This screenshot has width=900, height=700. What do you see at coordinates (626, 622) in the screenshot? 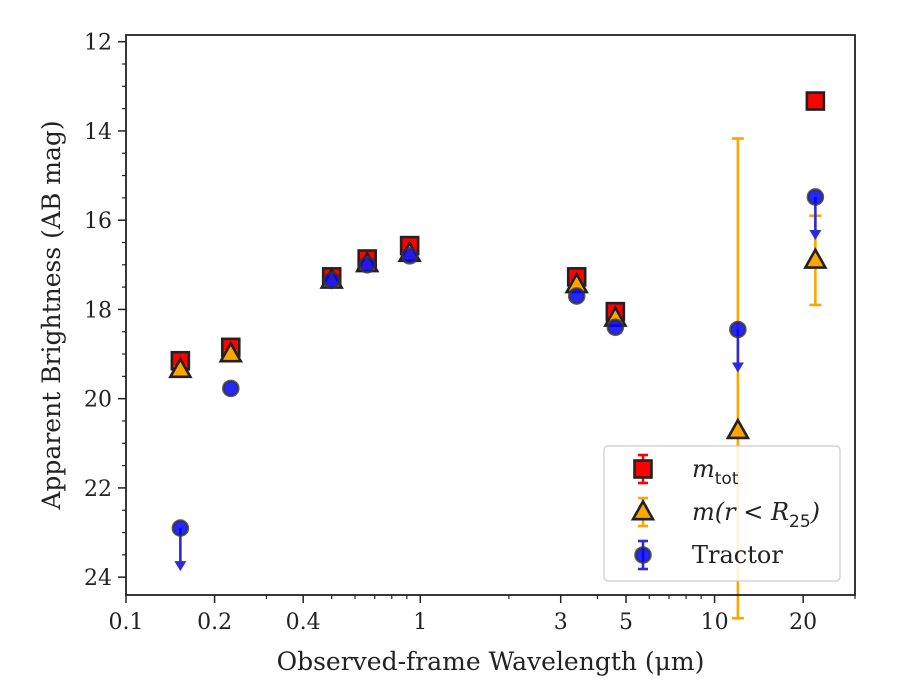
I see `x-tick-label: 5` at bounding box center [626, 622].